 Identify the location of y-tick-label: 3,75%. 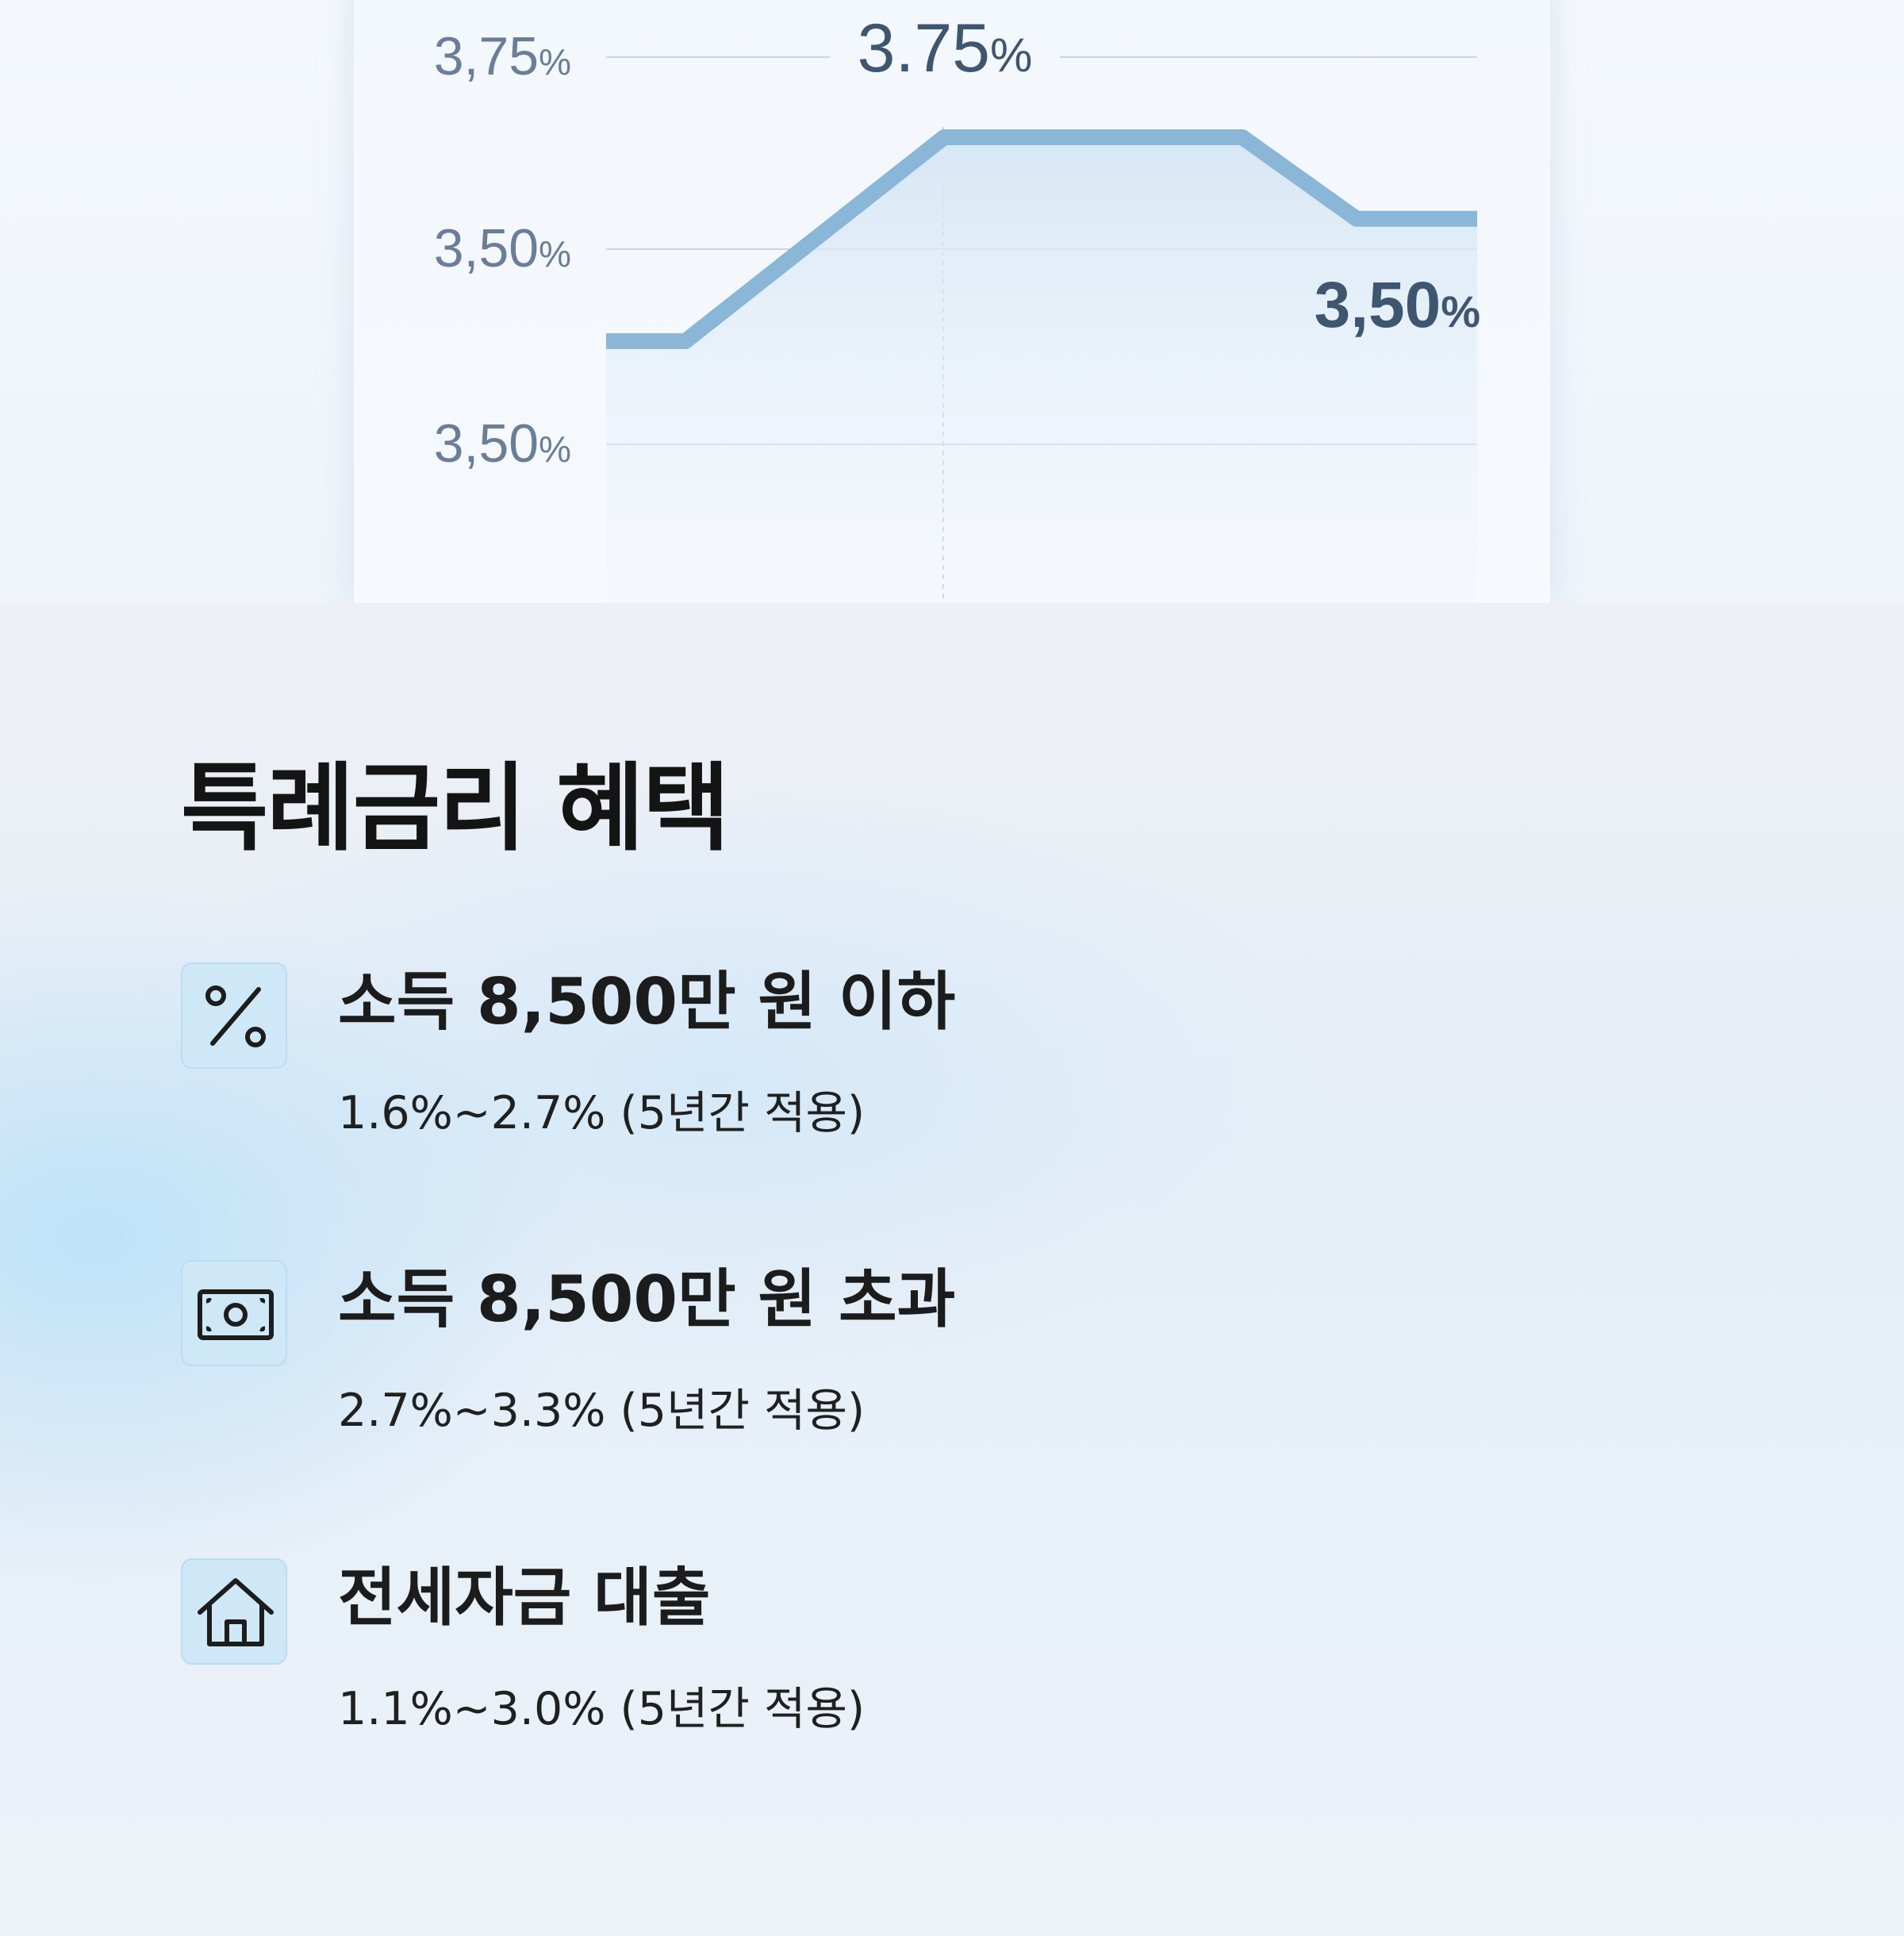
(502, 56).